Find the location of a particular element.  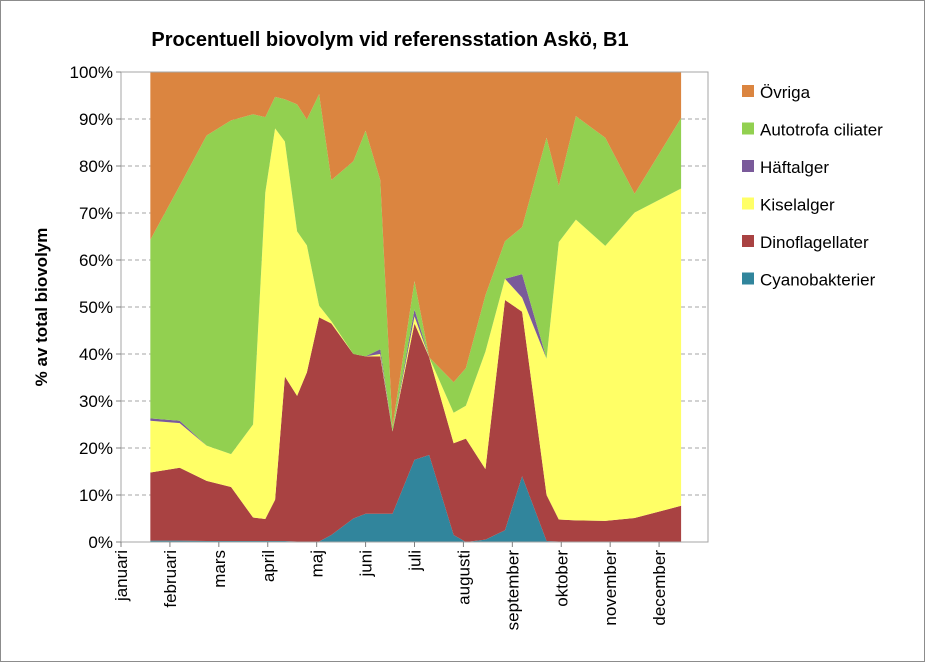

y-tick-label: 60% is located at coordinates (96, 260).